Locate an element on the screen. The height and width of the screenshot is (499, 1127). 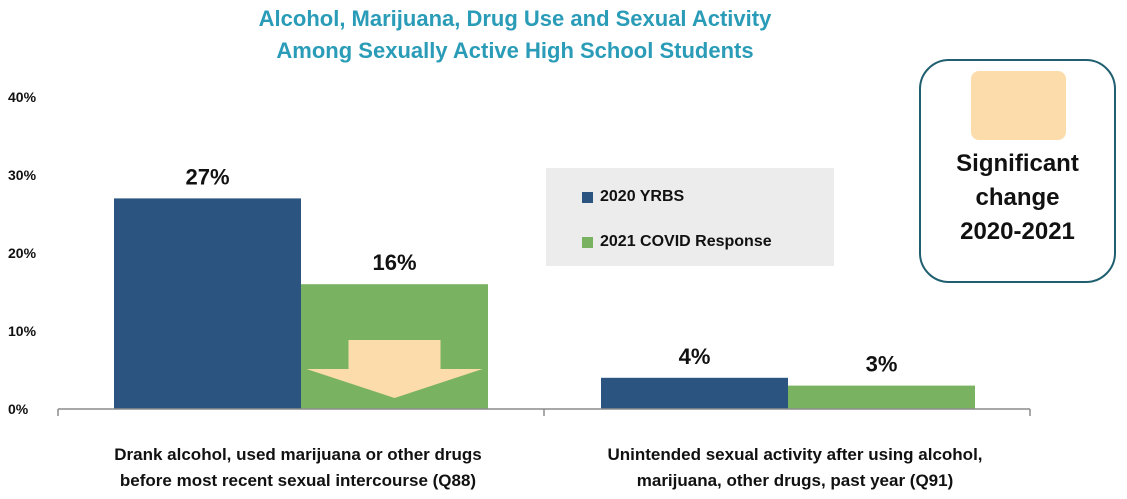
legend-label-2021-covid: 2021 COVID Response is located at coordinates (686, 241).